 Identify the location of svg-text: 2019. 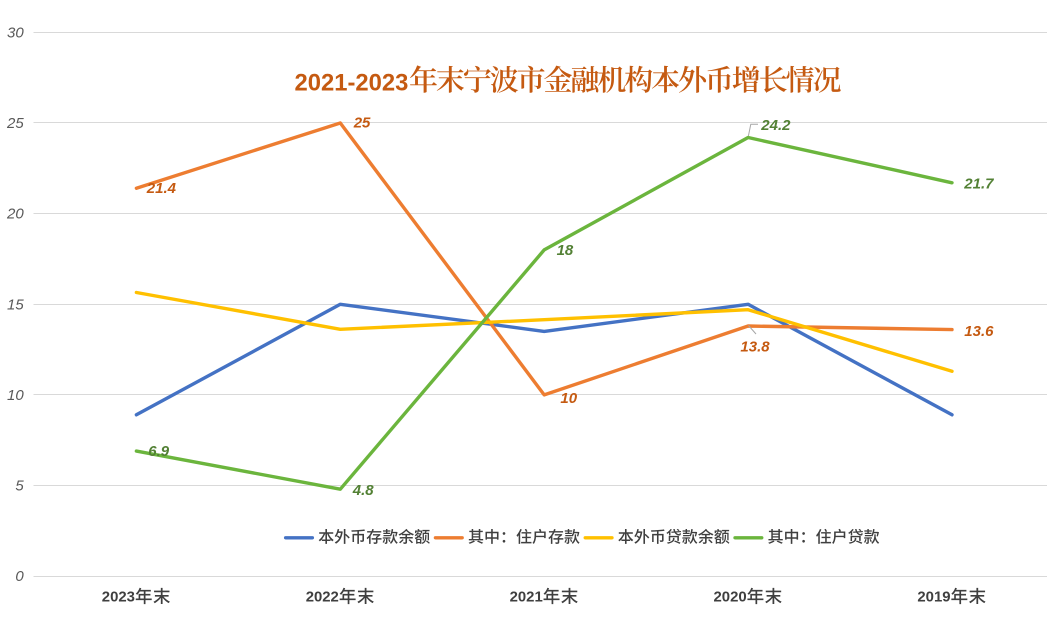
(933, 597).